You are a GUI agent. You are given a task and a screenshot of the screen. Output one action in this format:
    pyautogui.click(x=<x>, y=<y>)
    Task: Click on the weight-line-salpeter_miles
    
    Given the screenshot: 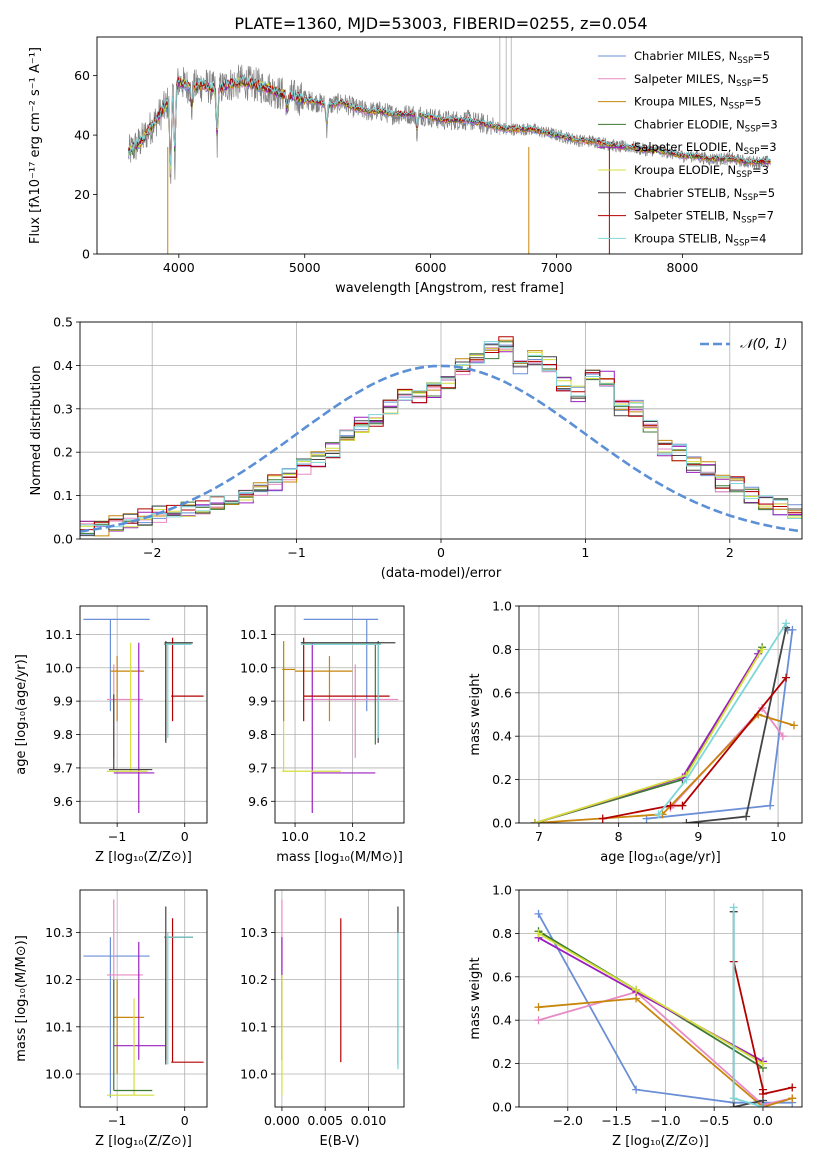 What is the action you would take?
    pyautogui.click(x=665, y=1048)
    